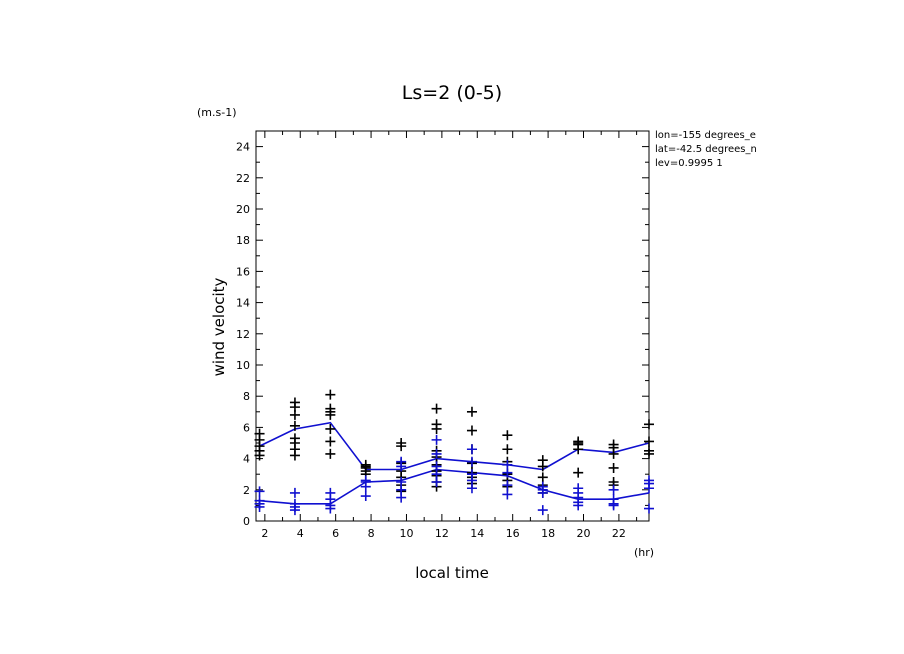  I want to click on info-lat: lat=-42.5 degrees_n, so click(706, 149).